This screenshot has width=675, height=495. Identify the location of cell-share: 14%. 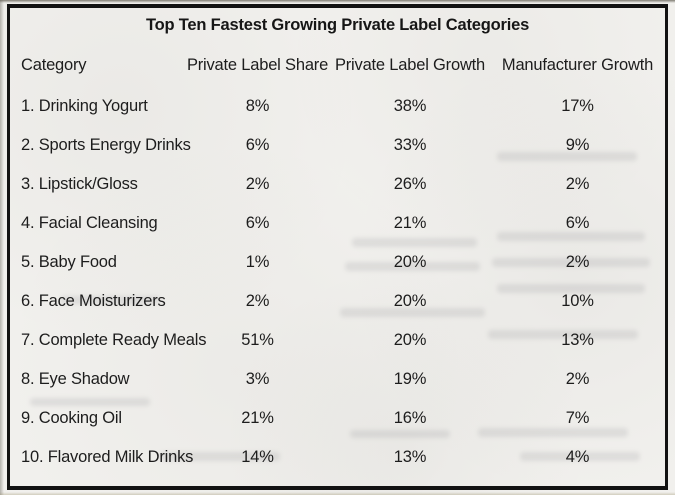
(257, 457).